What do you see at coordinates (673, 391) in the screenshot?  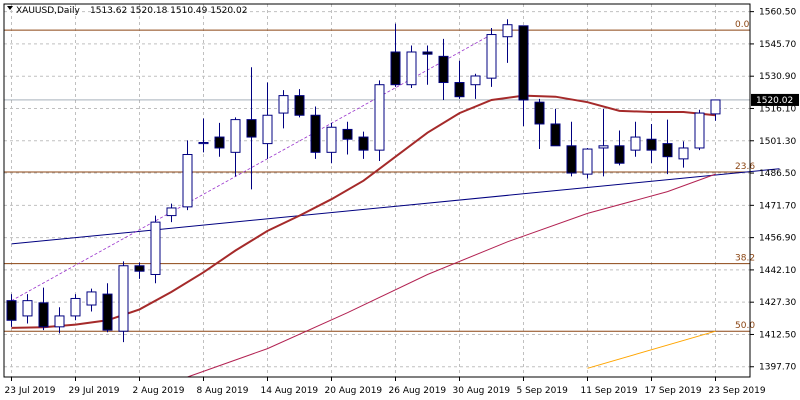 I see `x-tick-label: 17 Sep 2019` at bounding box center [673, 391].